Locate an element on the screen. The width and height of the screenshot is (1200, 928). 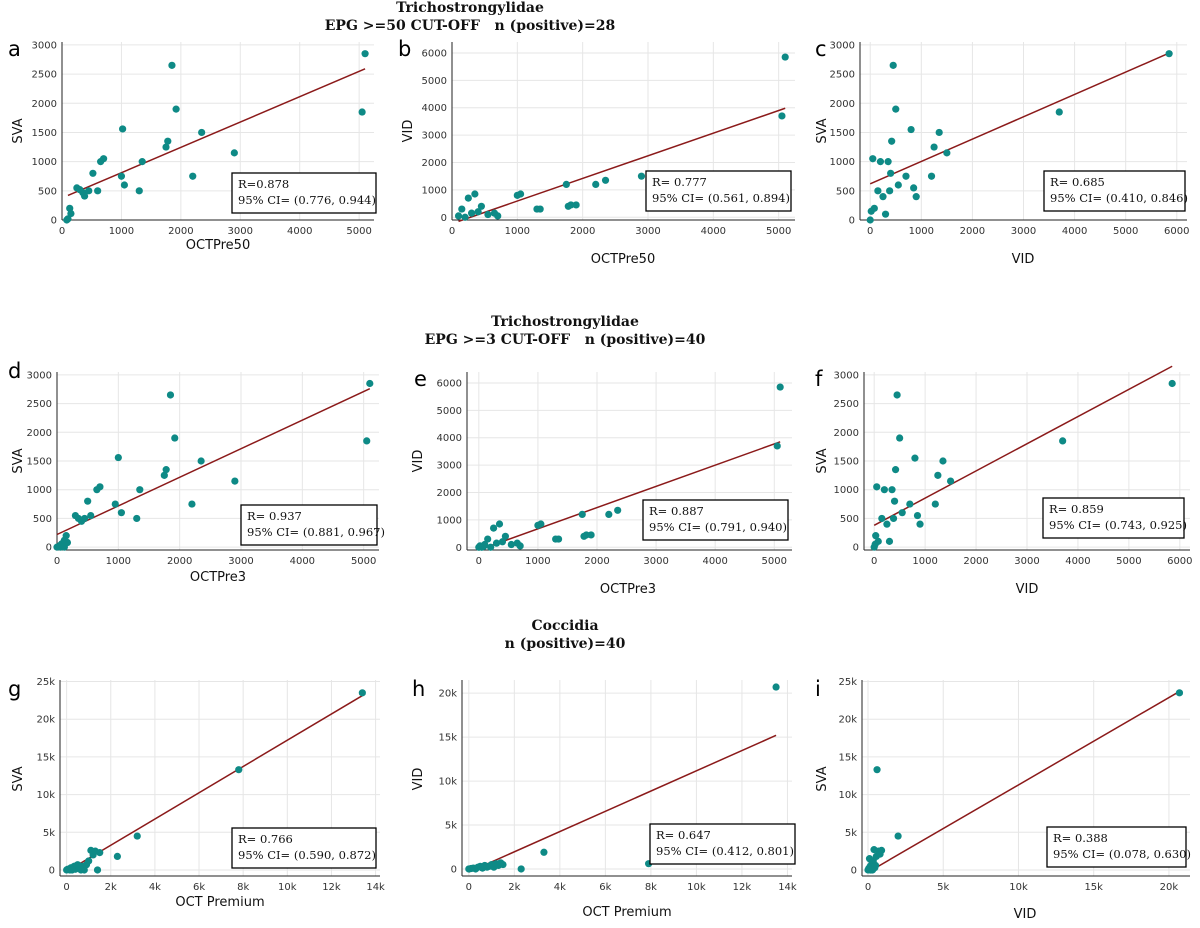
panel-letter: g is located at coordinates (14, 689).